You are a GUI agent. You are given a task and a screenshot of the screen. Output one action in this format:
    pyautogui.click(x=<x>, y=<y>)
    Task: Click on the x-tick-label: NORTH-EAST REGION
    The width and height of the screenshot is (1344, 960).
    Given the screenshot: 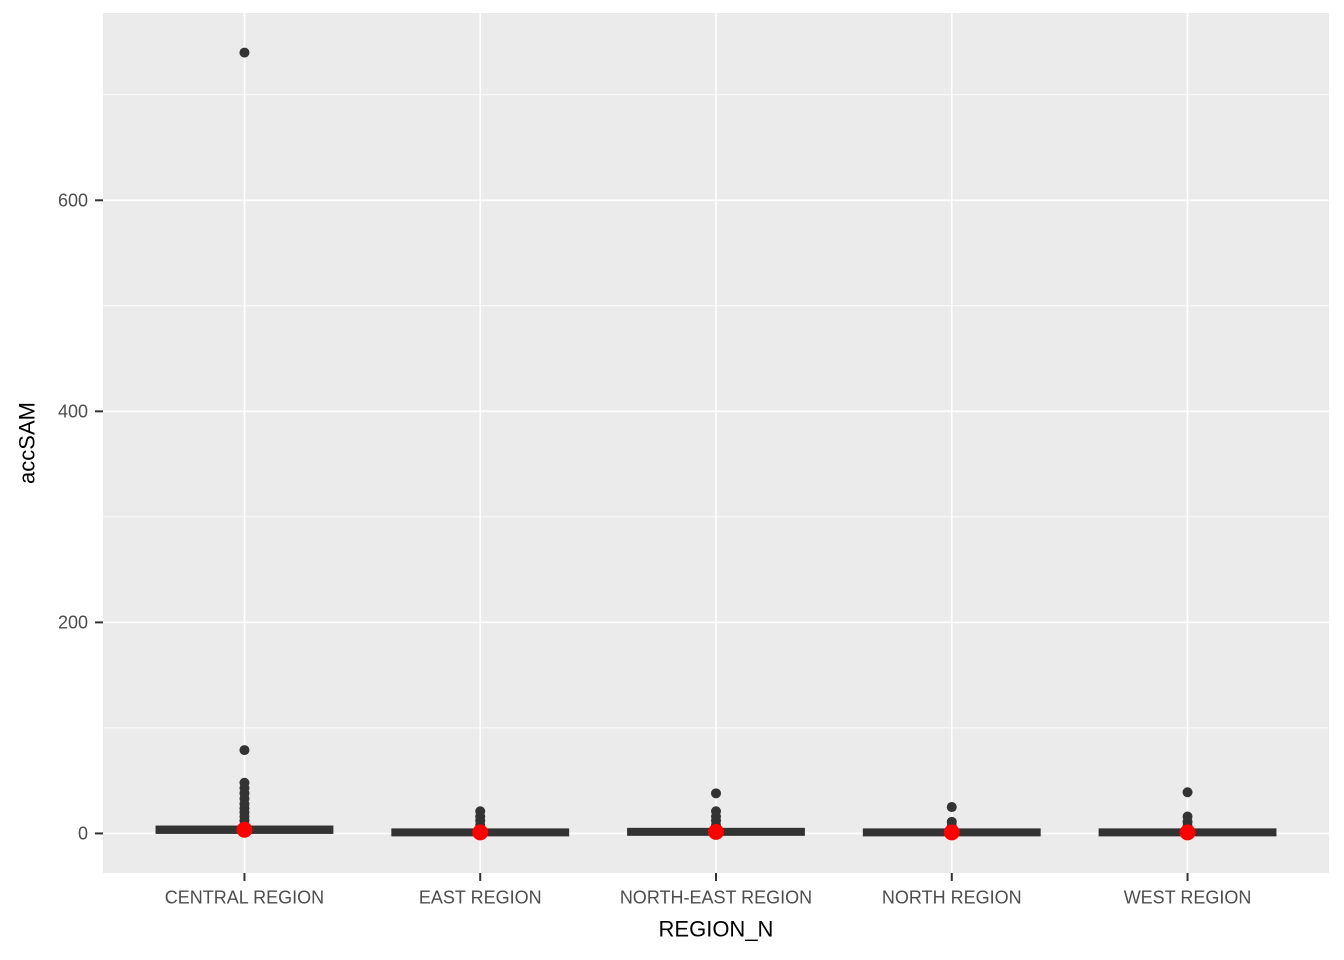 What is the action you would take?
    pyautogui.click(x=716, y=897)
    